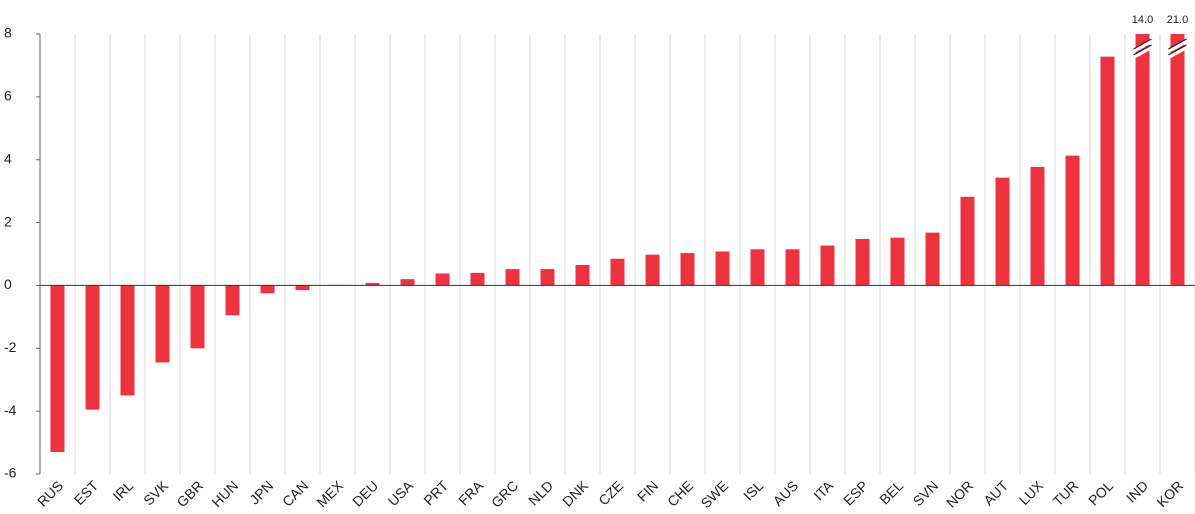  I want to click on x-tick-label: JPN, so click(261, 492).